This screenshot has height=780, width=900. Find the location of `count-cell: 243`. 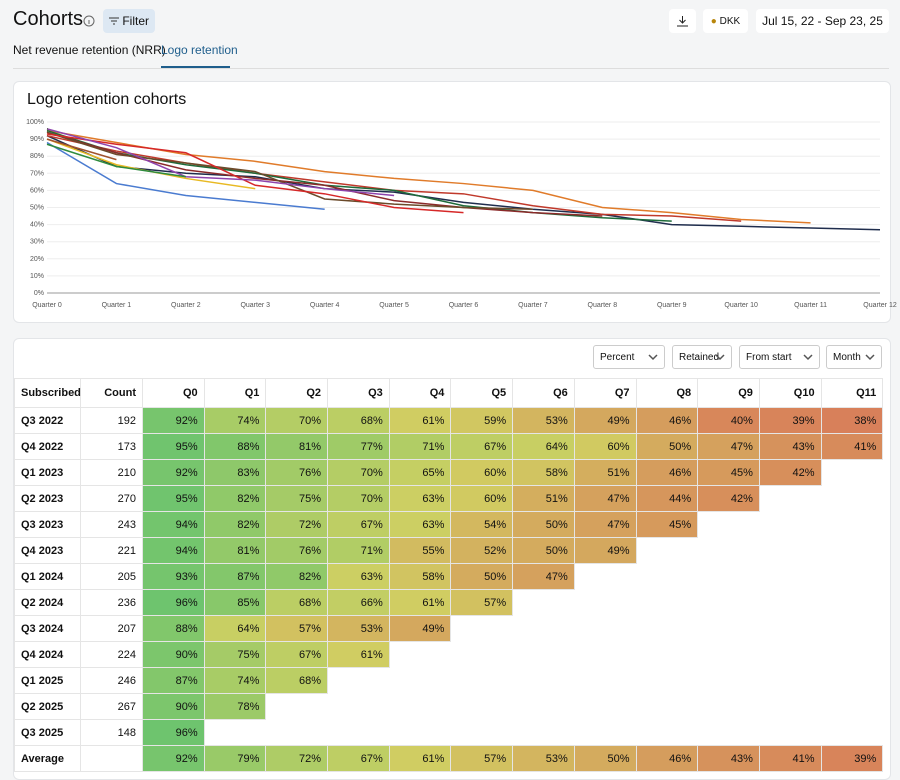

count-cell: 243 is located at coordinates (111, 524).